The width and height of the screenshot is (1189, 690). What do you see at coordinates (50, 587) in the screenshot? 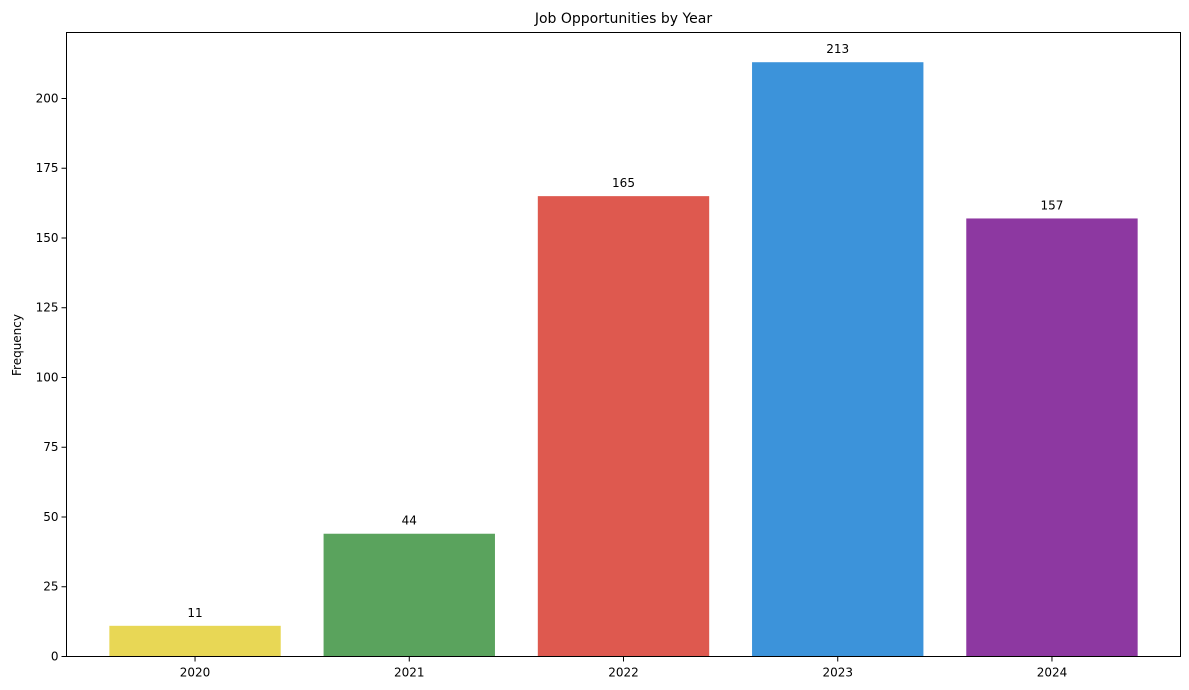
I see `y-tick-label: 25` at bounding box center [50, 587].